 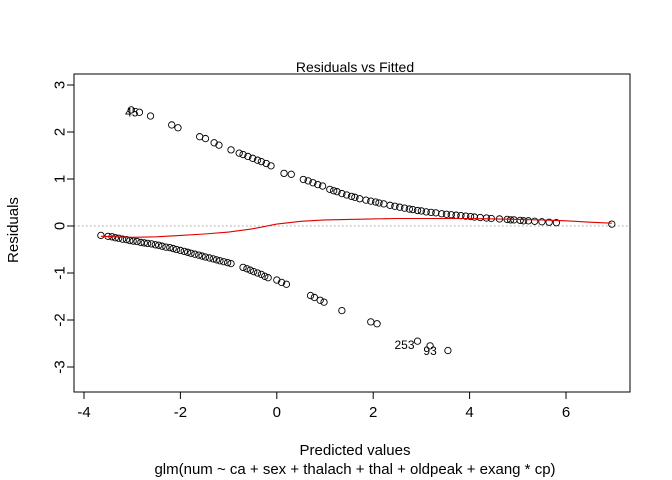 I want to click on x-axis: -4 -2 0 2 4 6, so click(x=323, y=406).